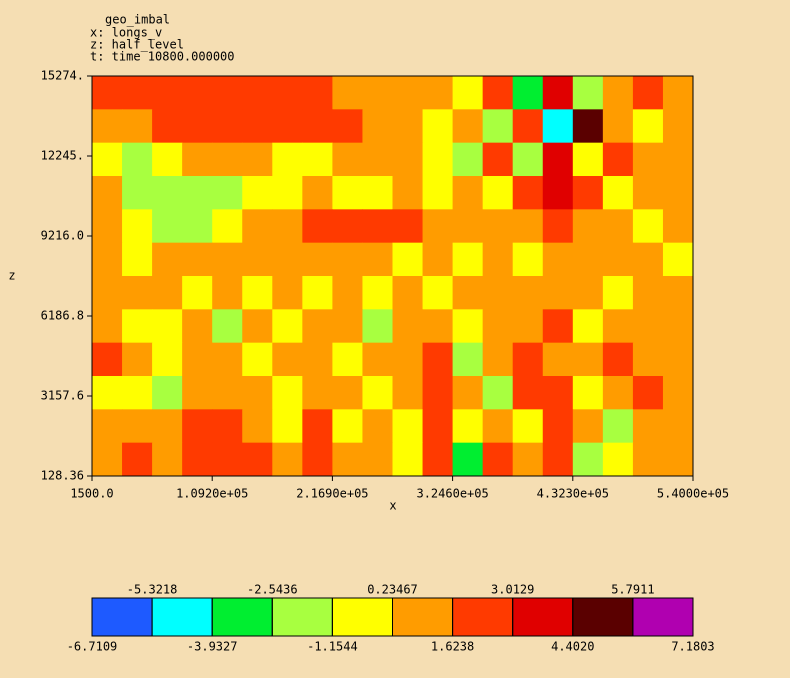 This screenshot has width=790, height=678. What do you see at coordinates (162, 57) in the screenshot?
I see `annotation: t: time 10800.000000` at bounding box center [162, 57].